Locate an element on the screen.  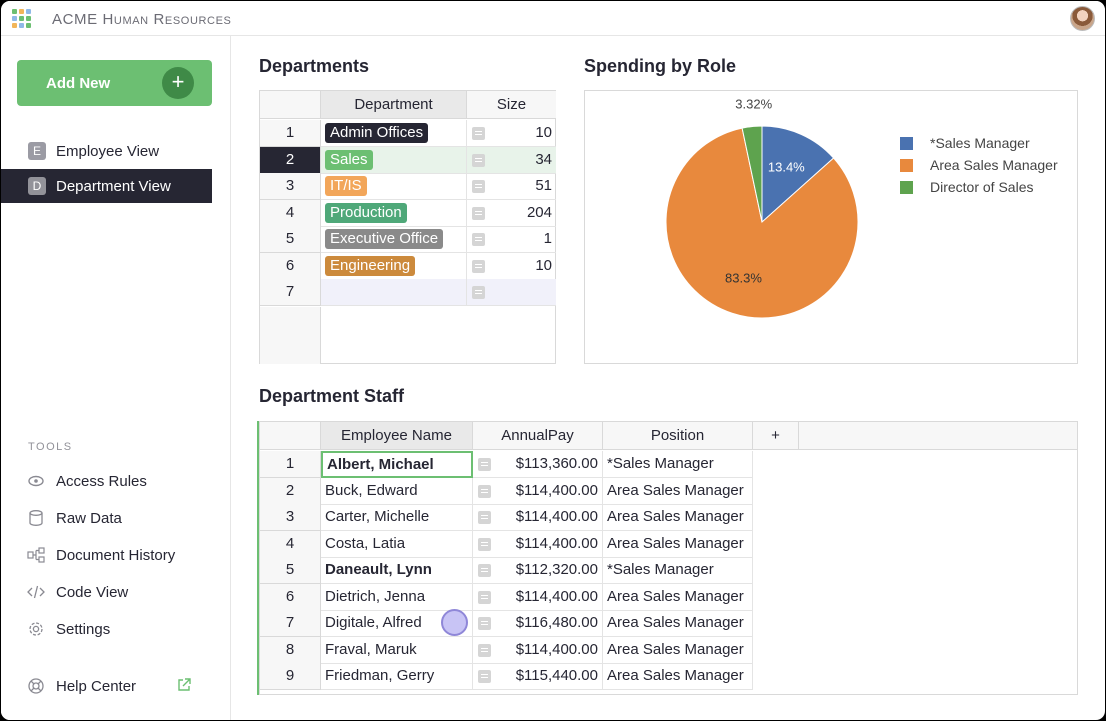
tool-raw-data: Raw Data is located at coordinates (115, 518).